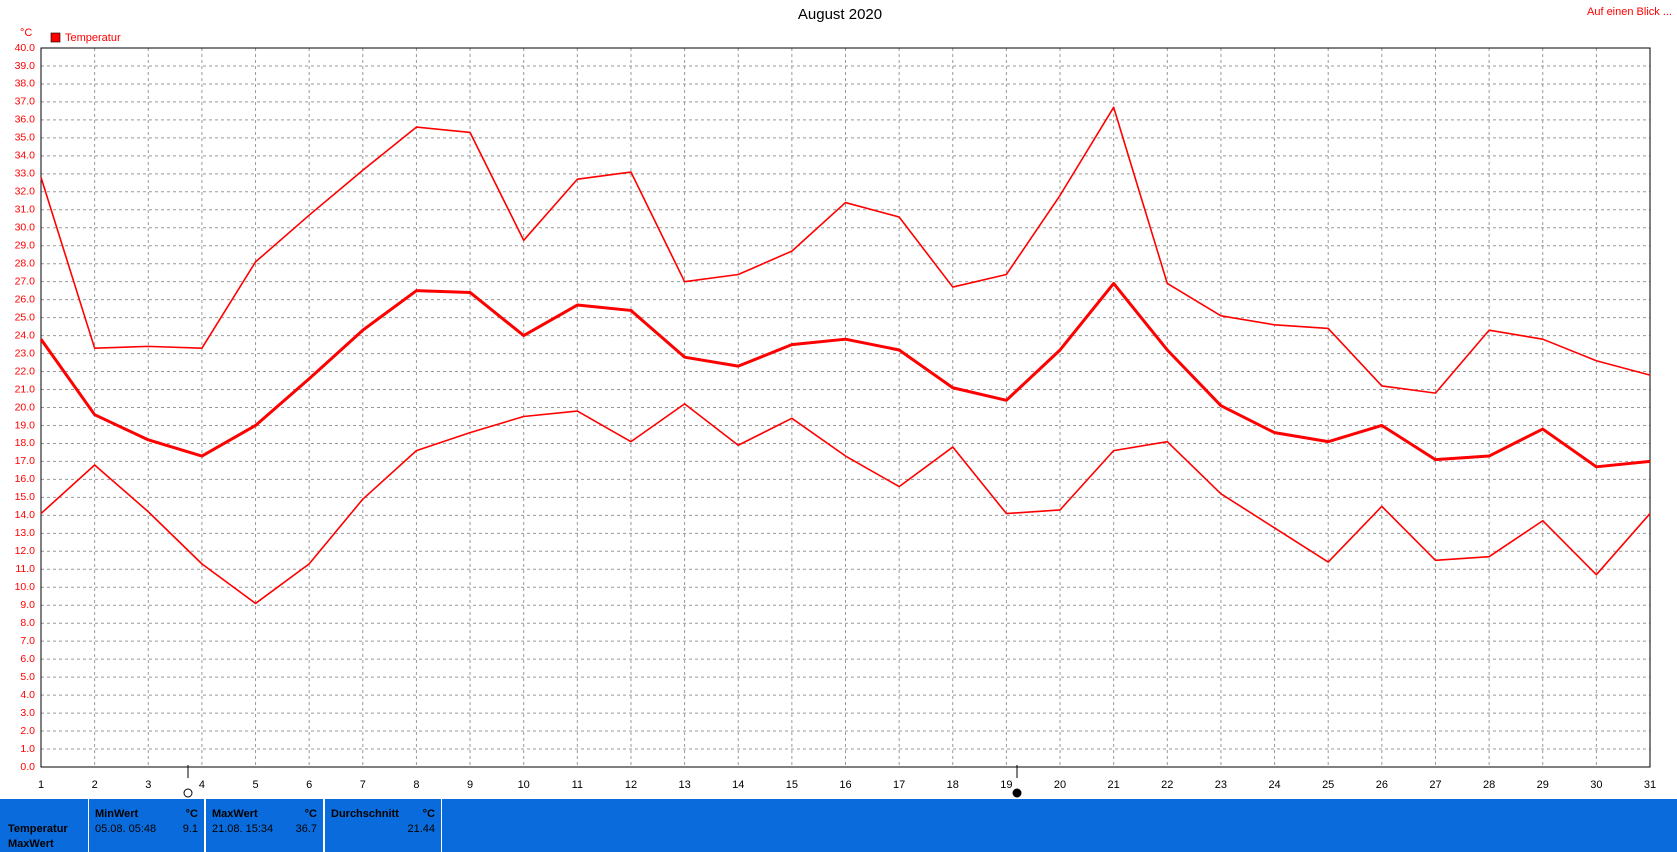 The image size is (1677, 852). I want to click on header: MinWert, so click(117, 814).